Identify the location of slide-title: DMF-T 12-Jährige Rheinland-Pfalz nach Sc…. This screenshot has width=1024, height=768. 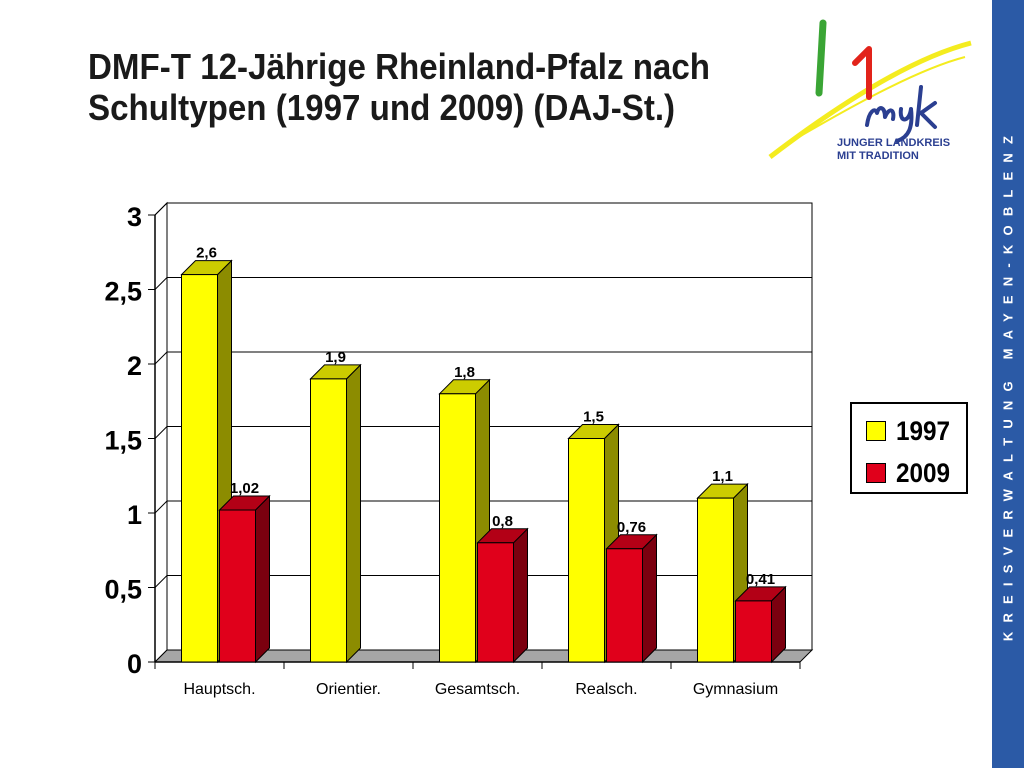
(410, 87).